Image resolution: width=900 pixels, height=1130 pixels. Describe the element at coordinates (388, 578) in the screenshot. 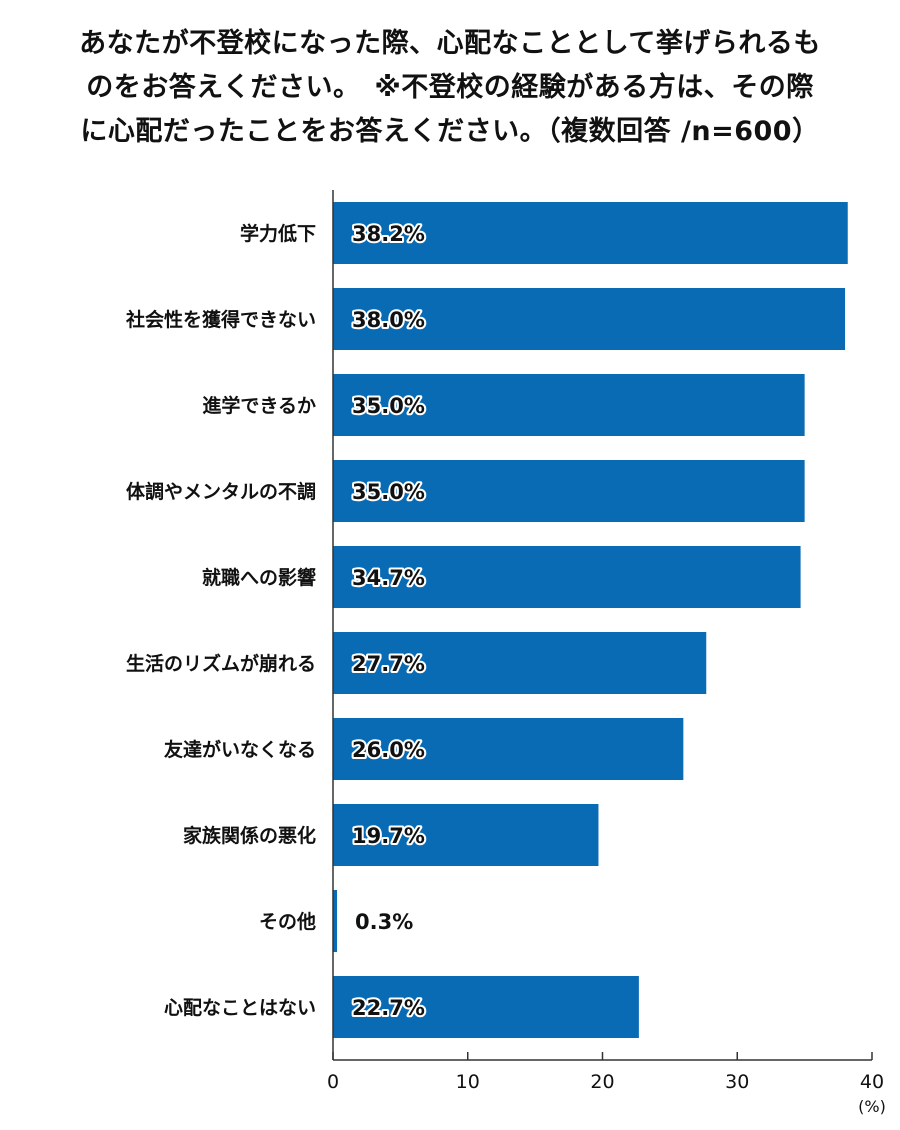

I see `value-label-4: 34.7%` at that location.